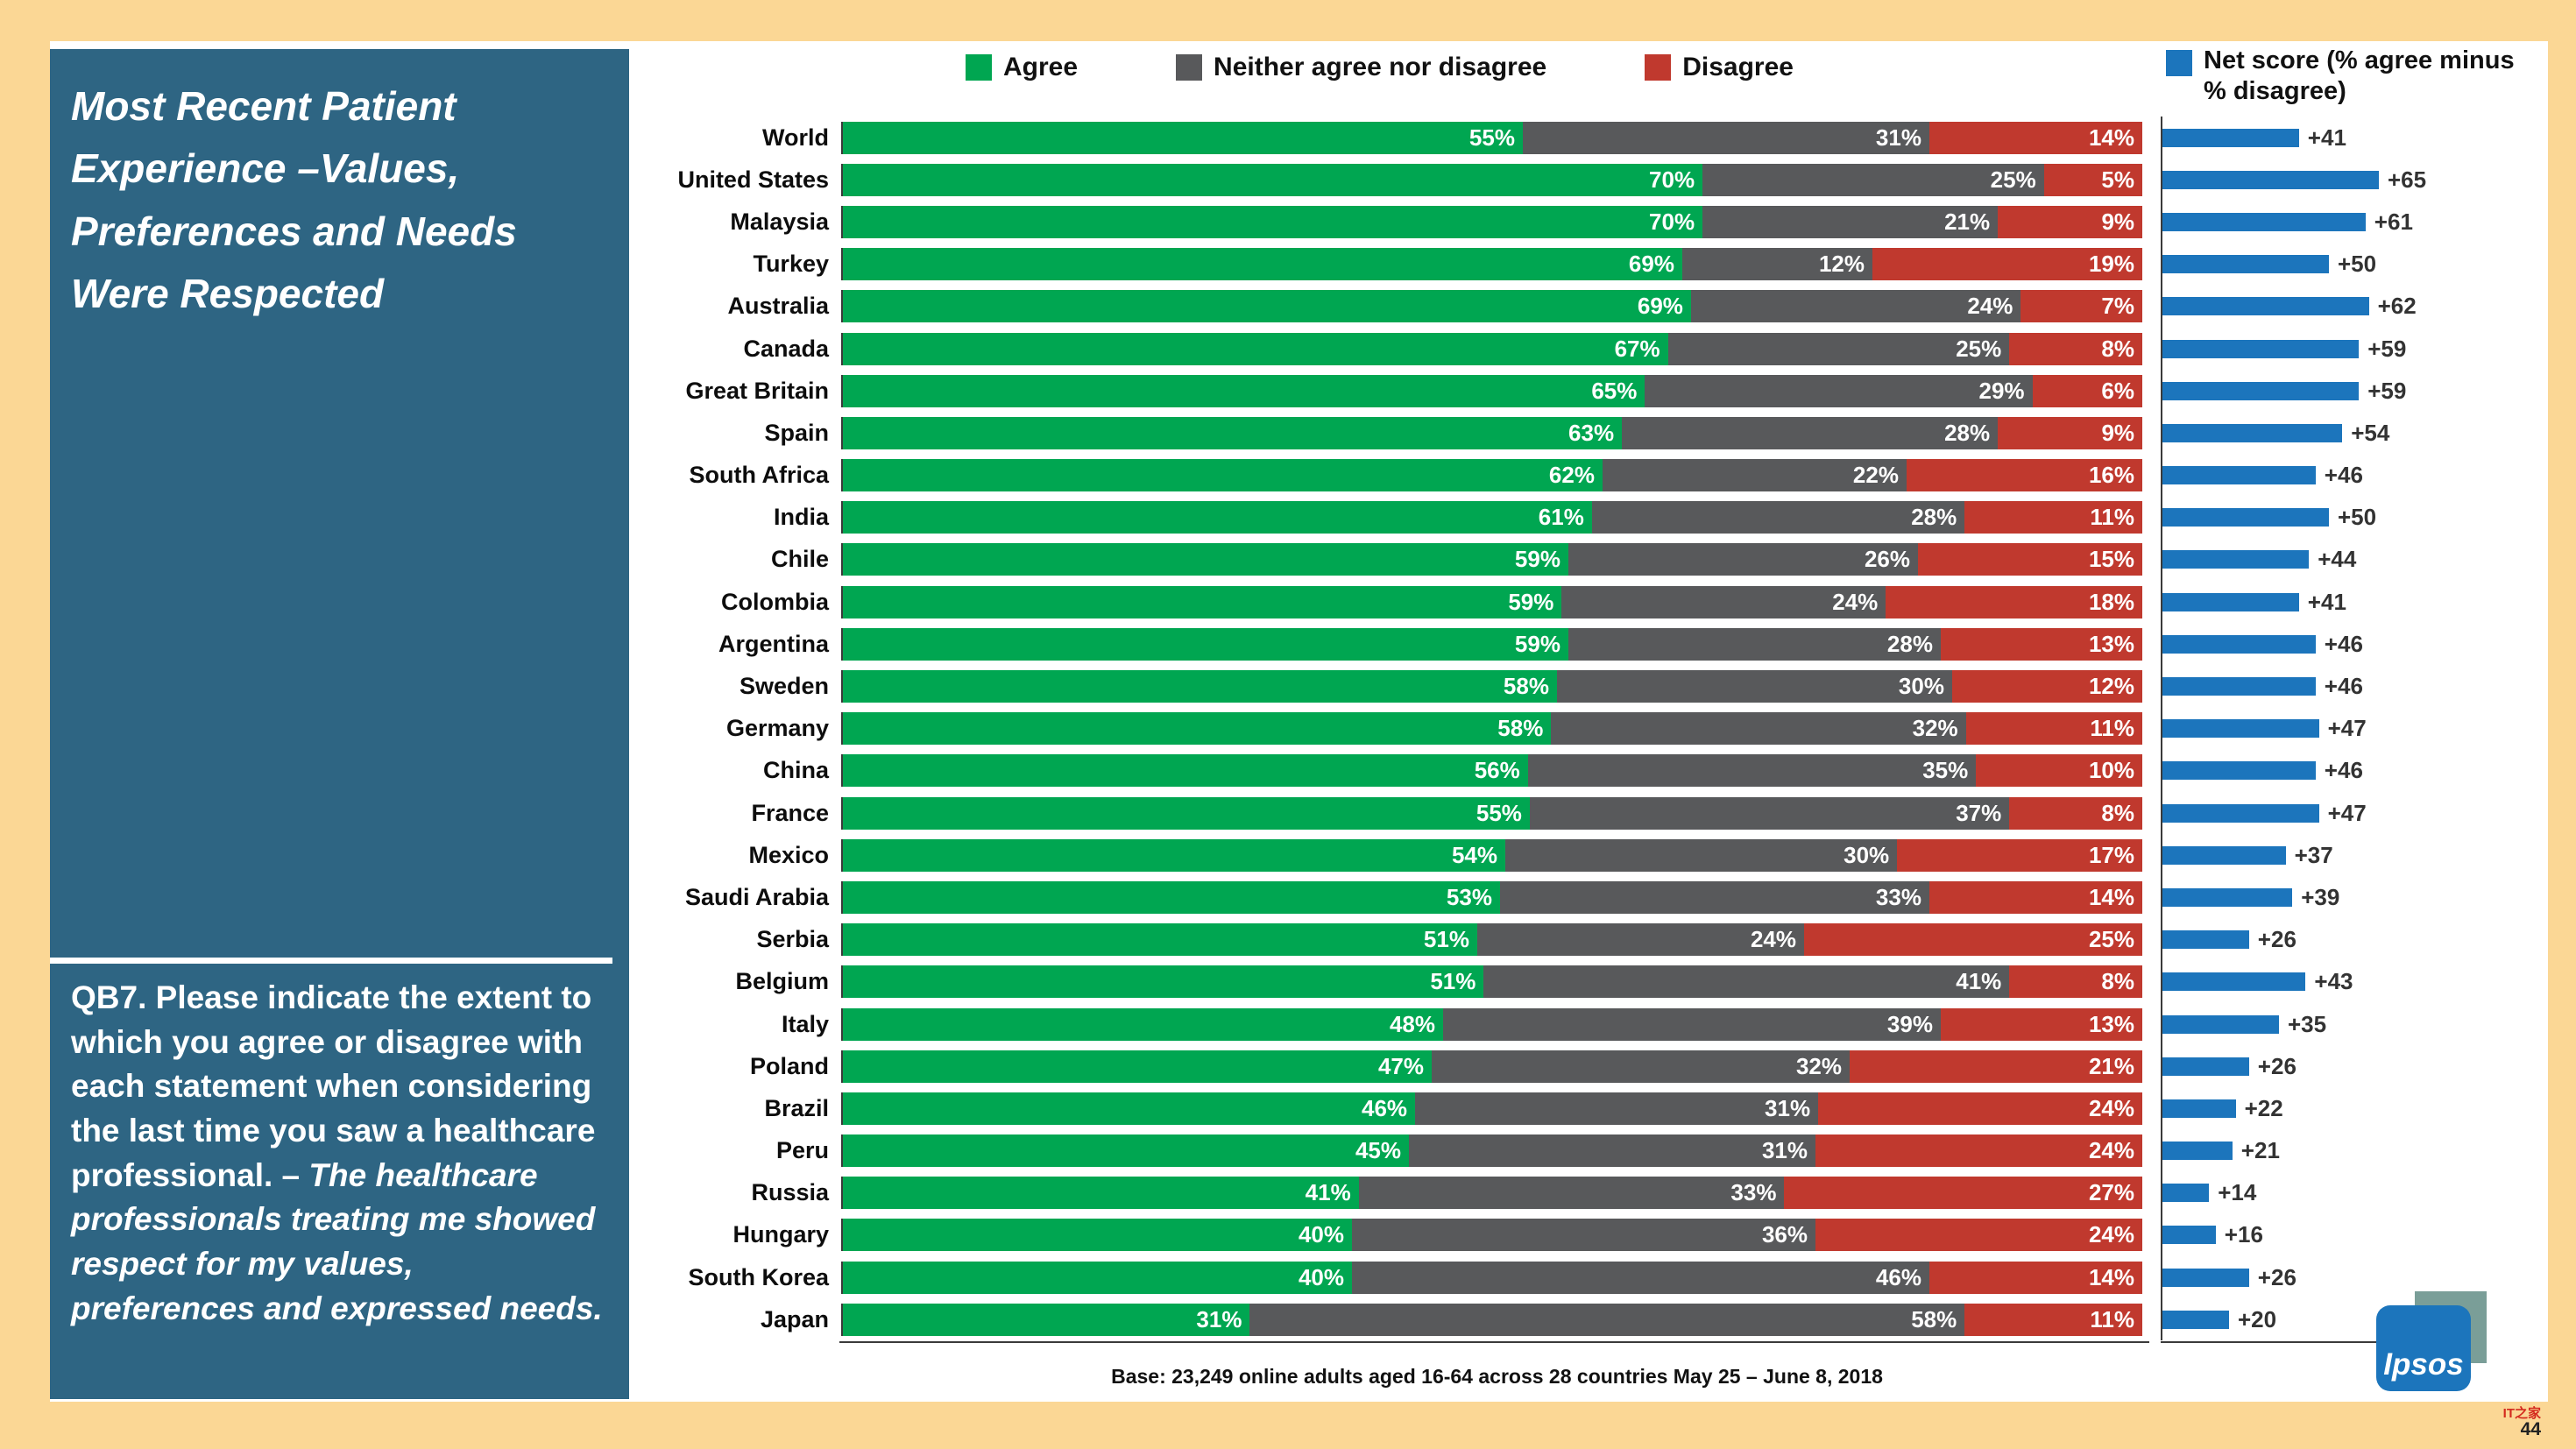  I want to click on percent-label: 53%, so click(1469, 896).